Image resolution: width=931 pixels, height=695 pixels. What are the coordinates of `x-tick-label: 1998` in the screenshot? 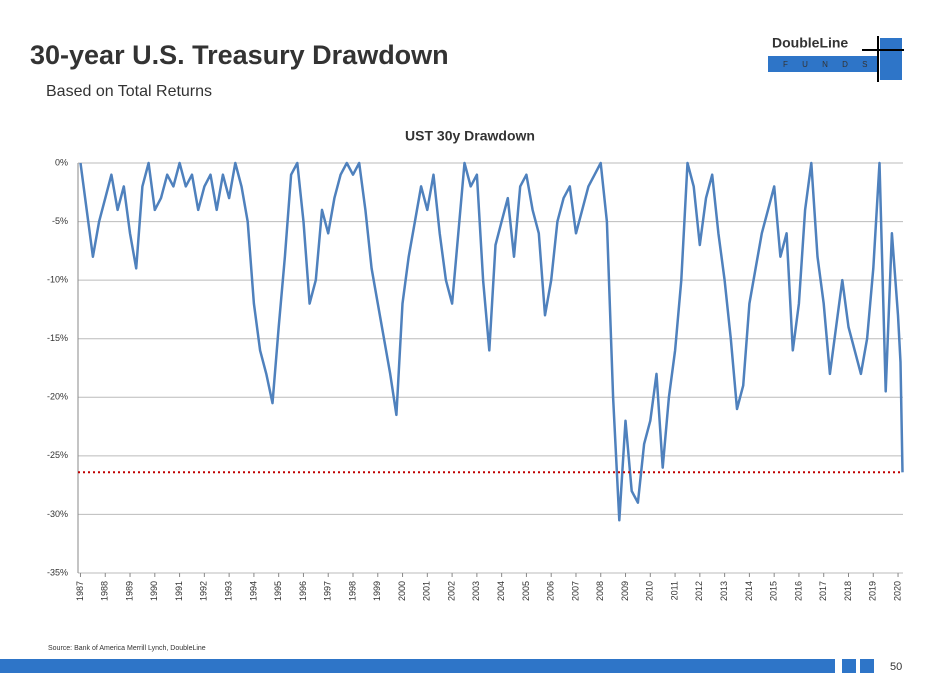 It's located at (352, 591).